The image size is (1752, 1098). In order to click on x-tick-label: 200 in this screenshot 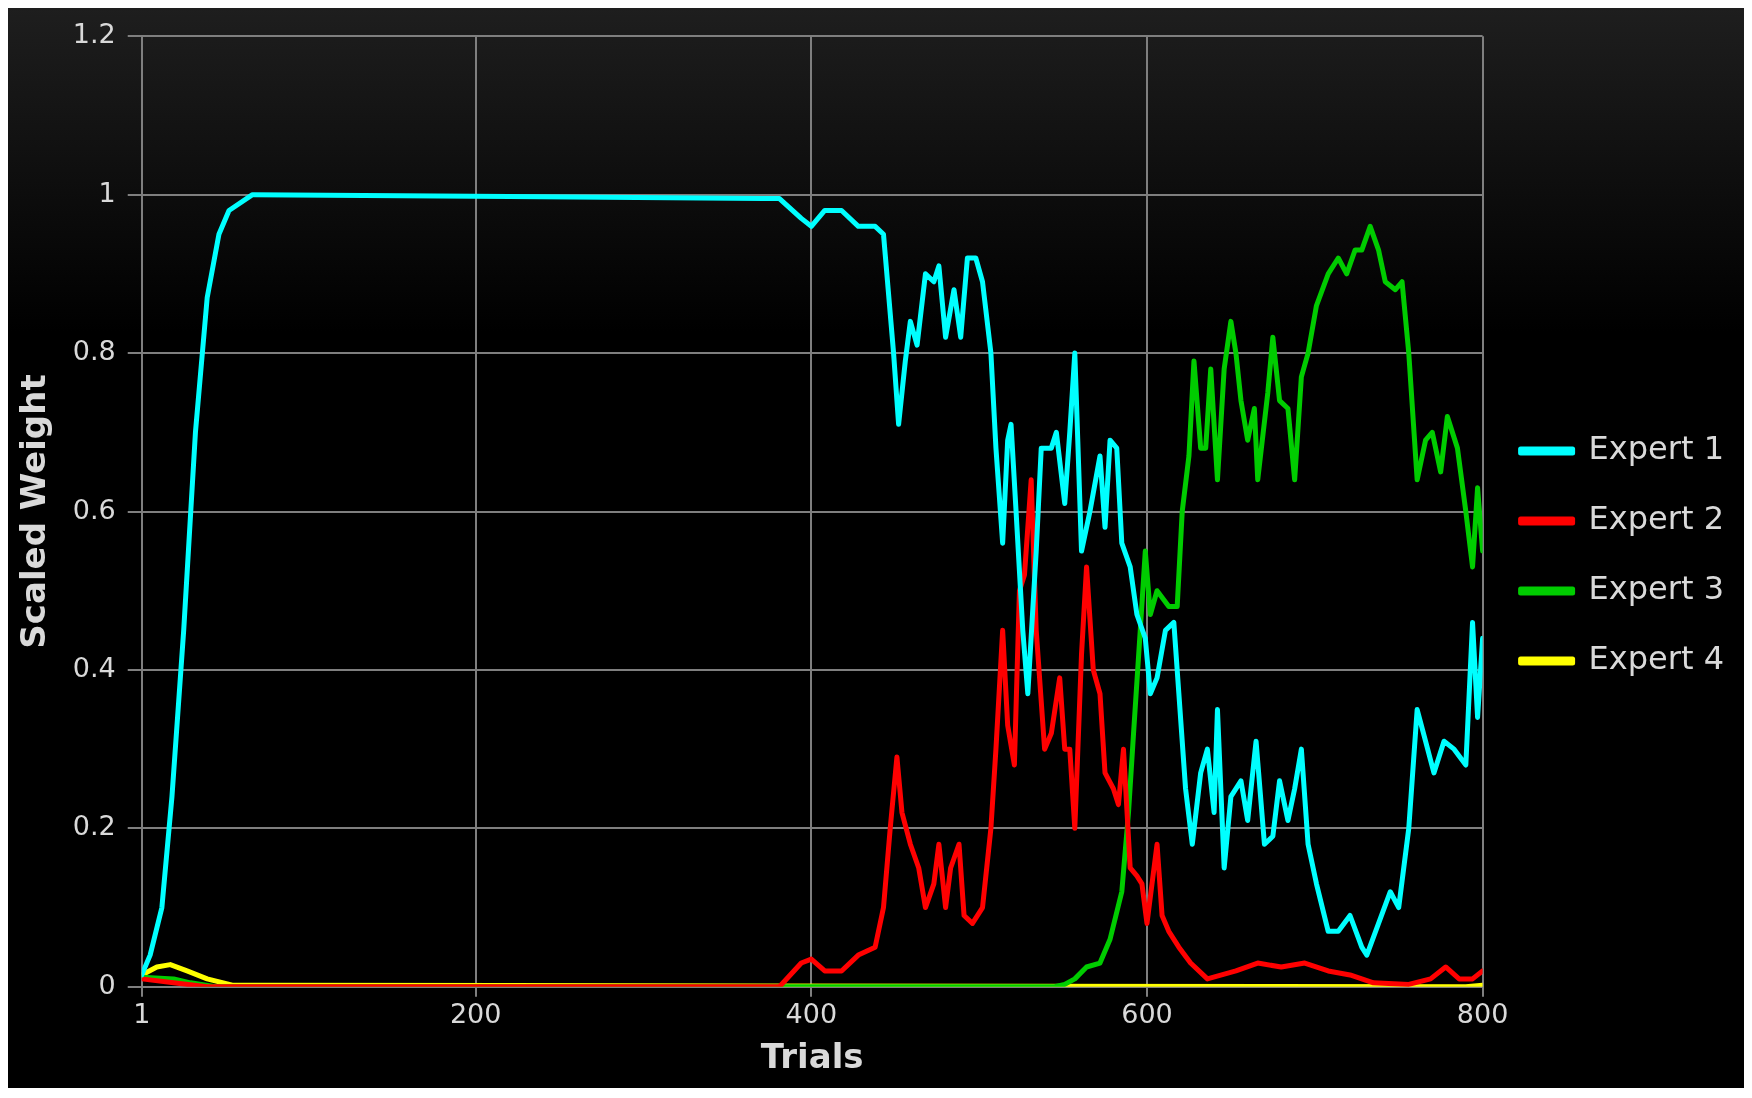, I will do `click(475, 1014)`.